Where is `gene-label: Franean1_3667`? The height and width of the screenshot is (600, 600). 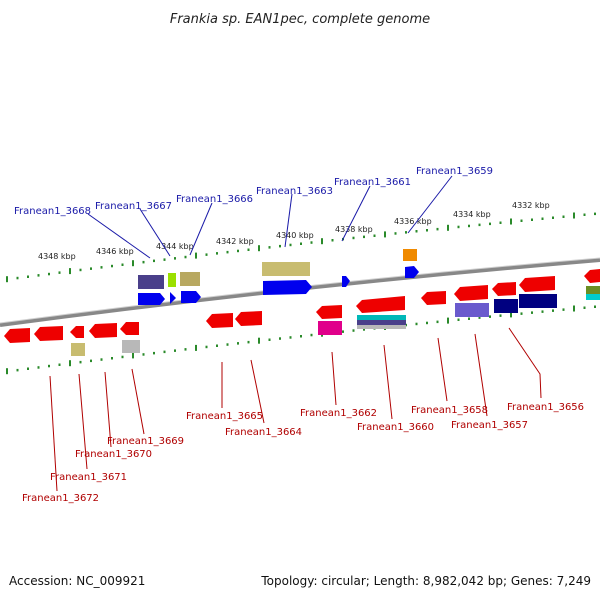 gene-label: Franean1_3667 is located at coordinates (133, 206).